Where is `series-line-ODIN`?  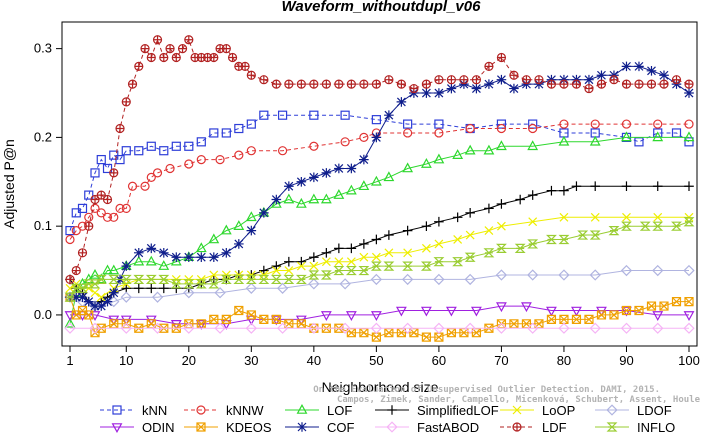
series-line-ODIN is located at coordinates (379, 315).